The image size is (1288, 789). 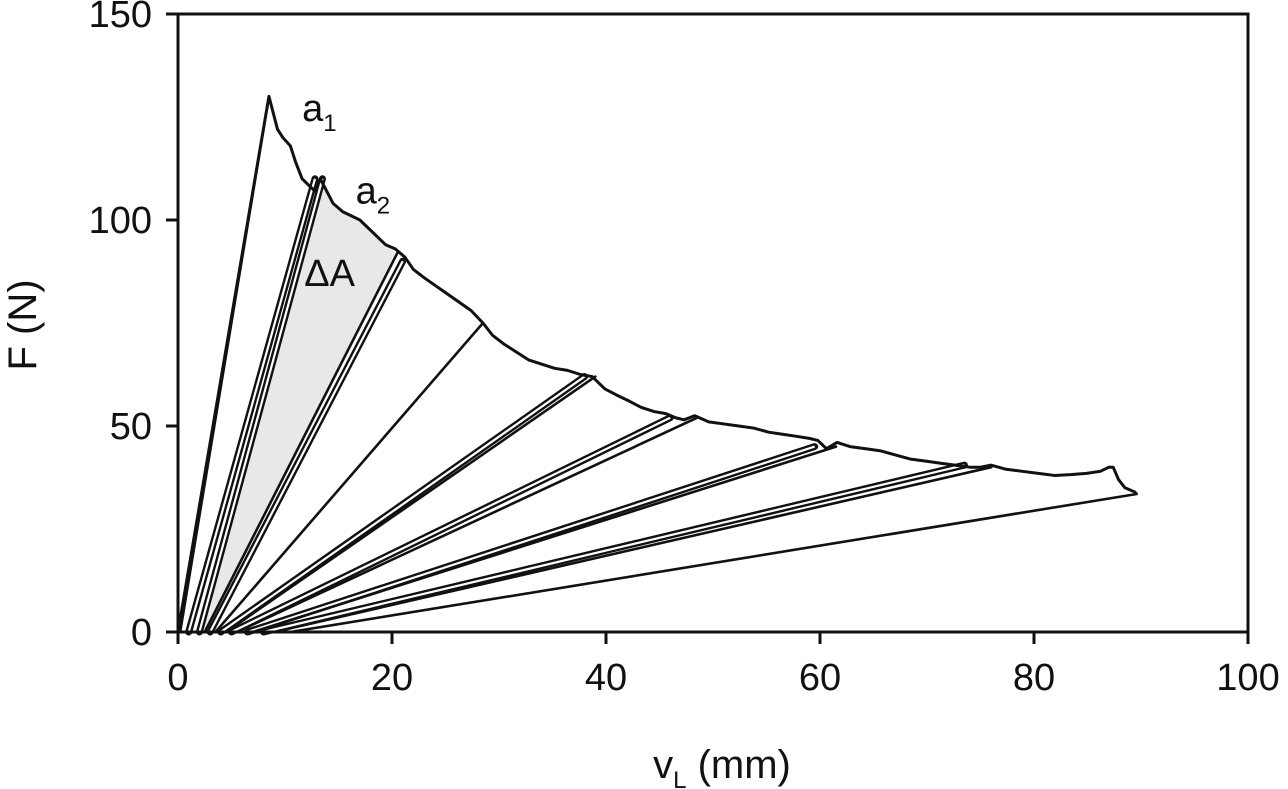 I want to click on x-tick-label: 40, so click(x=606, y=678).